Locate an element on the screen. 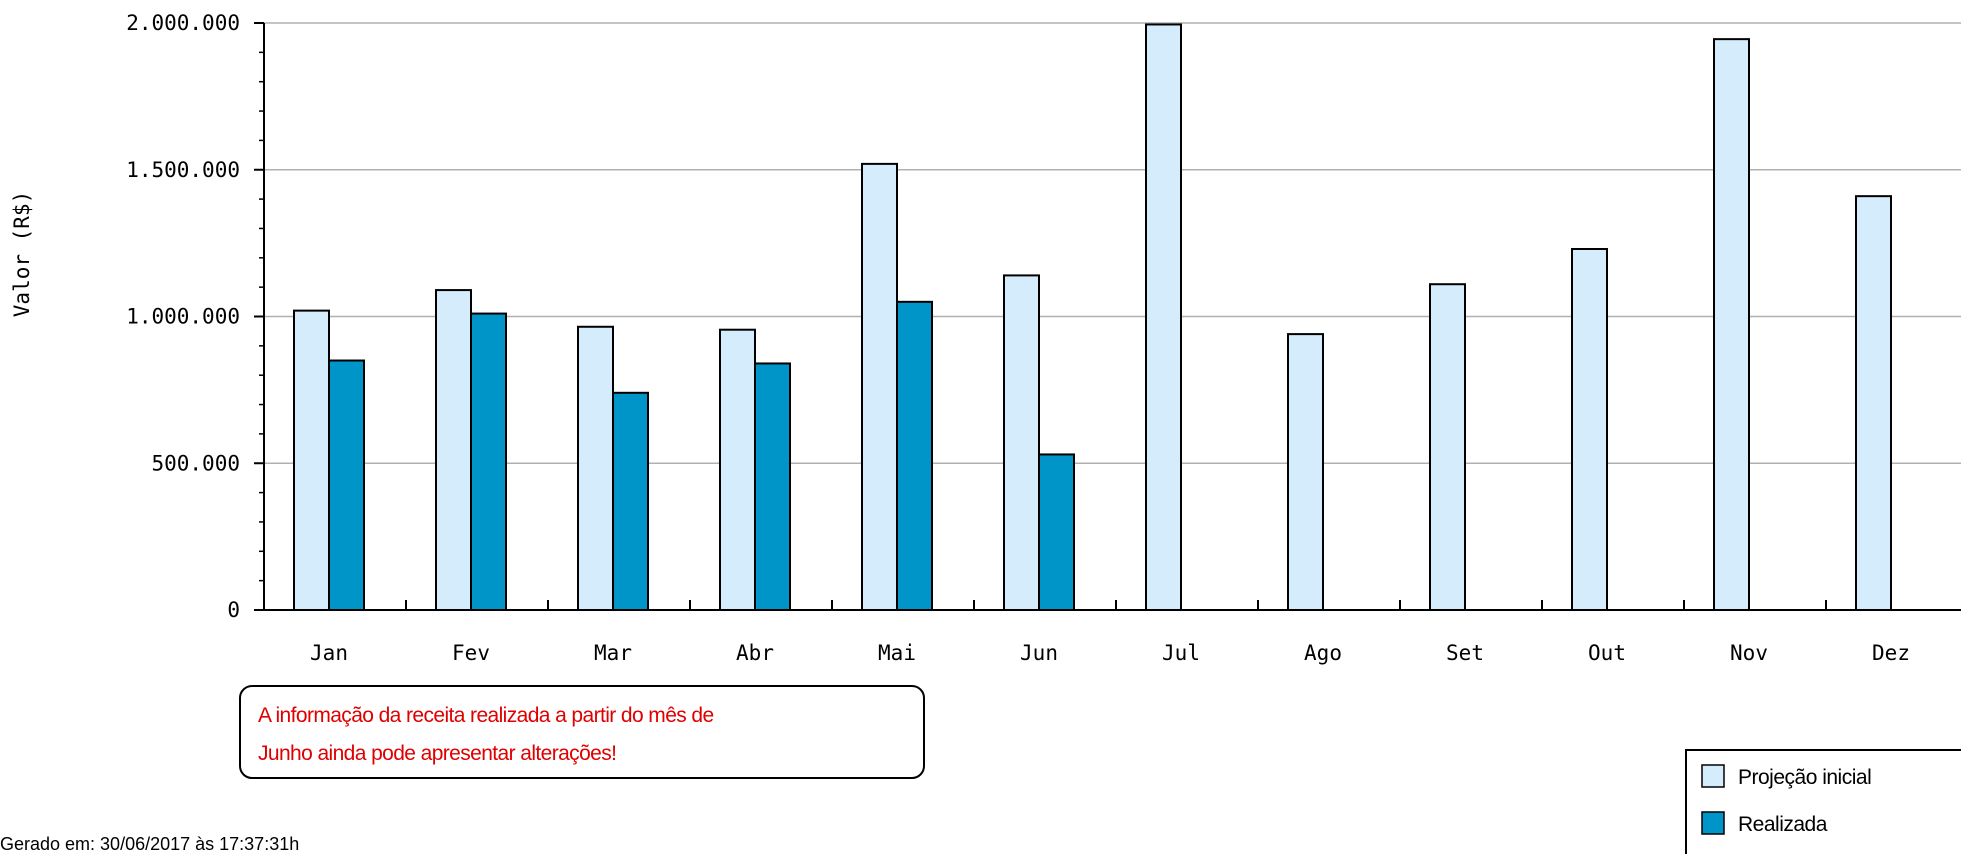 This screenshot has width=1961, height=854. bar-projecao-abr is located at coordinates (737, 469).